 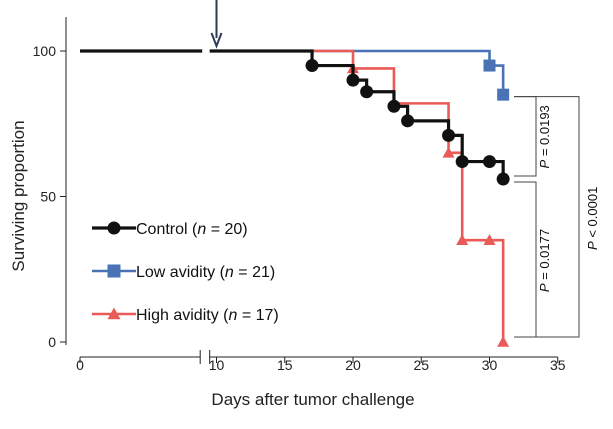 What do you see at coordinates (285, 365) in the screenshot?
I see `x-tick-label: 15` at bounding box center [285, 365].